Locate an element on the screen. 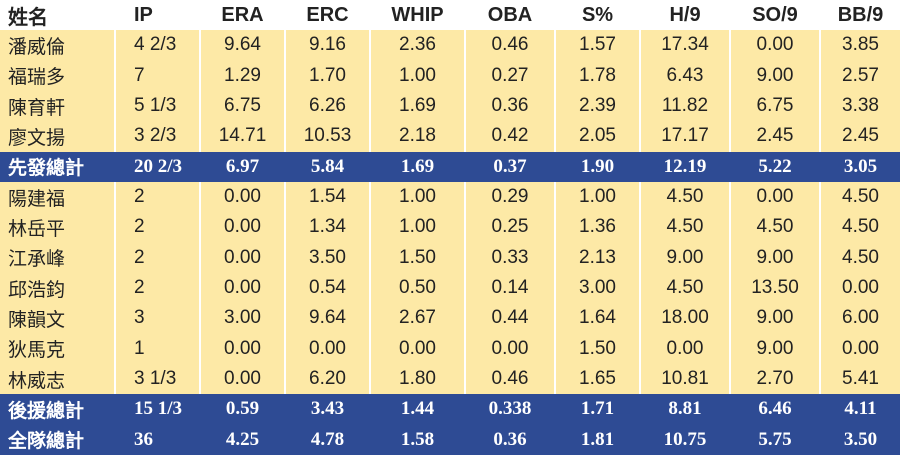 This screenshot has width=900, height=455. cell: 6.43 is located at coordinates (684, 75).